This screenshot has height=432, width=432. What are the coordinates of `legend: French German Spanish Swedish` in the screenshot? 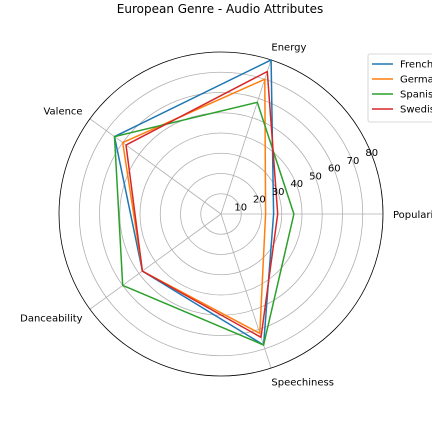 It's located at (399, 88).